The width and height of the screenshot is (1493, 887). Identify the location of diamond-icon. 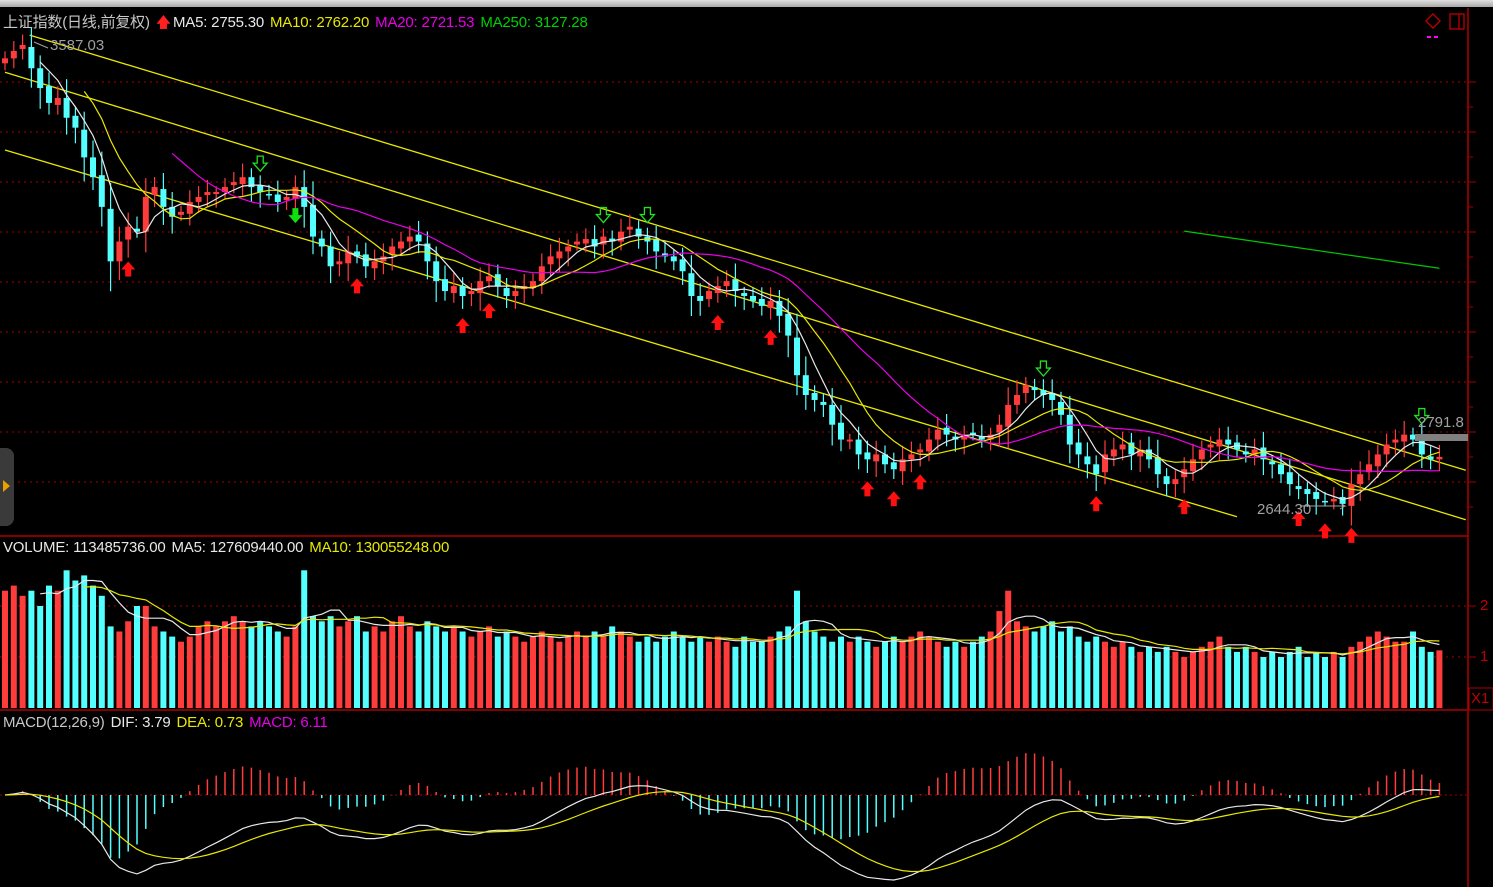
(1433, 21).